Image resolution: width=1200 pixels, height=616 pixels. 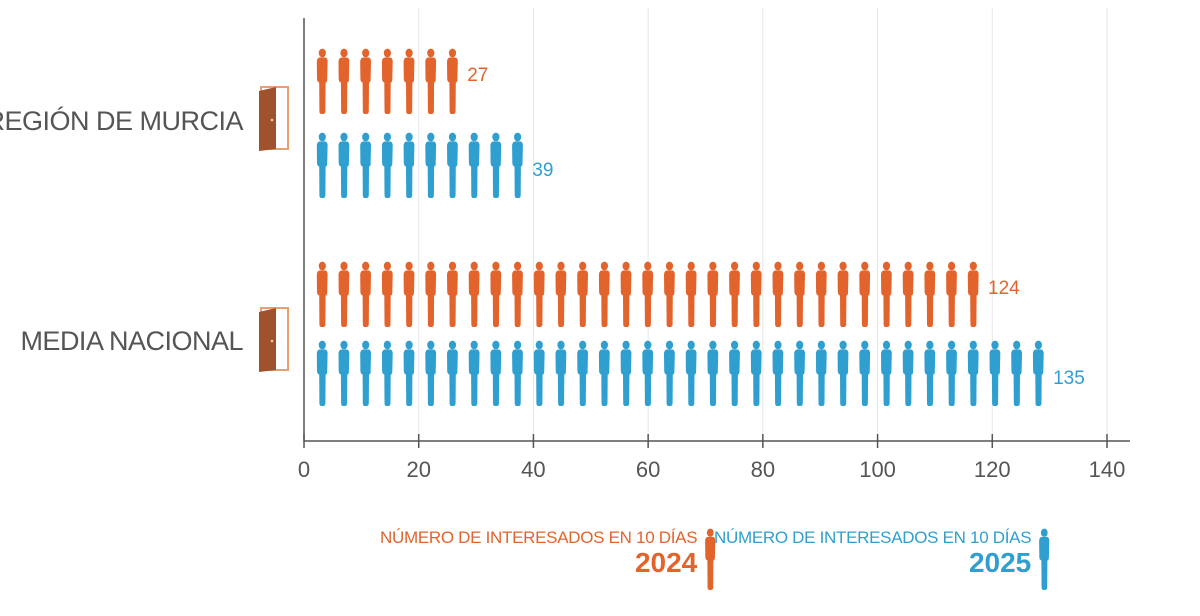 I want to click on category-labels: REGIÓN DE MURCIA MEDIA NACIONAL, so click(x=122, y=230).